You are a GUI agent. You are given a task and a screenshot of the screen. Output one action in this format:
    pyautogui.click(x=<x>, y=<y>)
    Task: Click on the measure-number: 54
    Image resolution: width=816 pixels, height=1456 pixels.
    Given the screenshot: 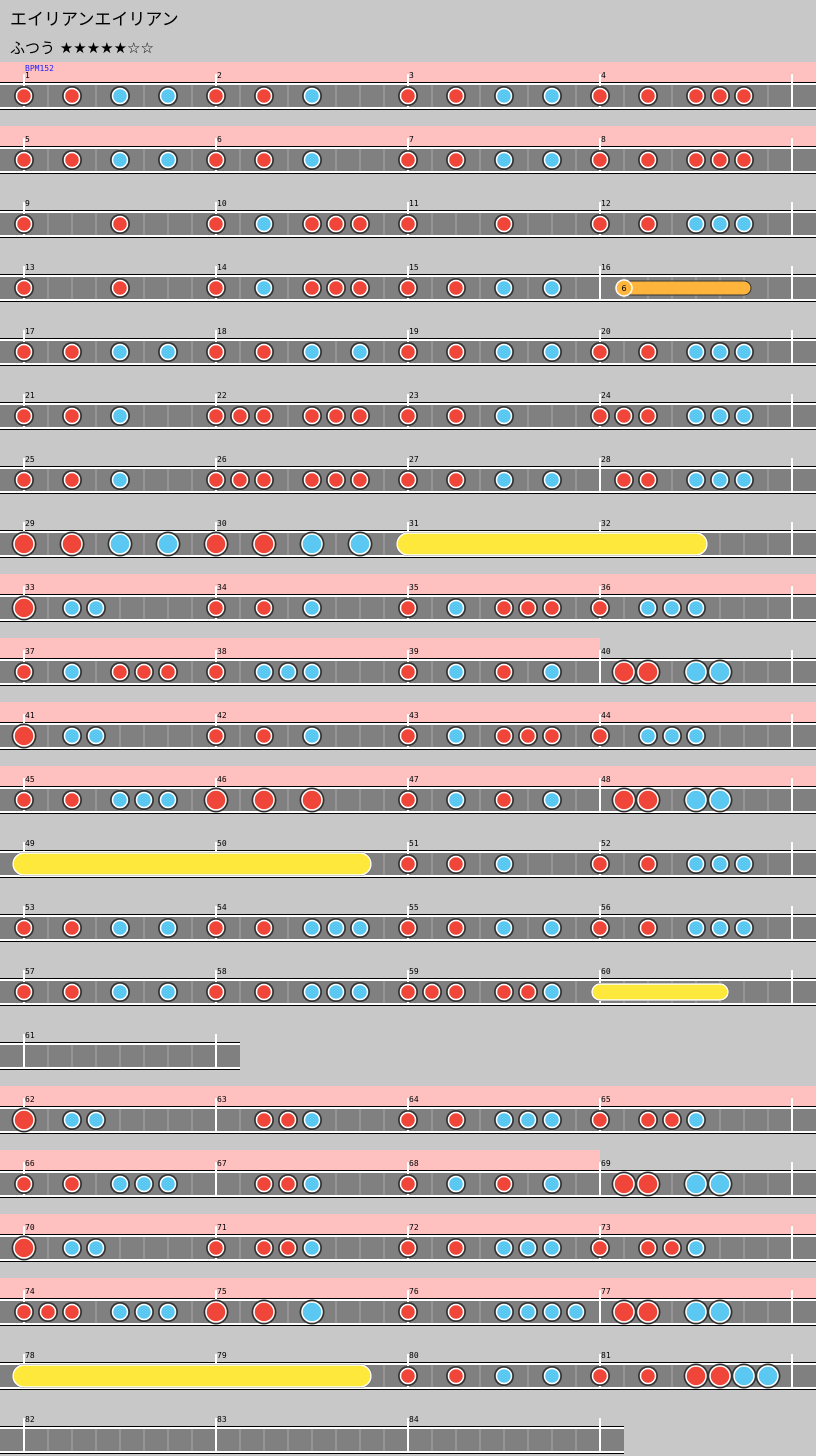 What is the action you would take?
    pyautogui.click(x=222, y=907)
    